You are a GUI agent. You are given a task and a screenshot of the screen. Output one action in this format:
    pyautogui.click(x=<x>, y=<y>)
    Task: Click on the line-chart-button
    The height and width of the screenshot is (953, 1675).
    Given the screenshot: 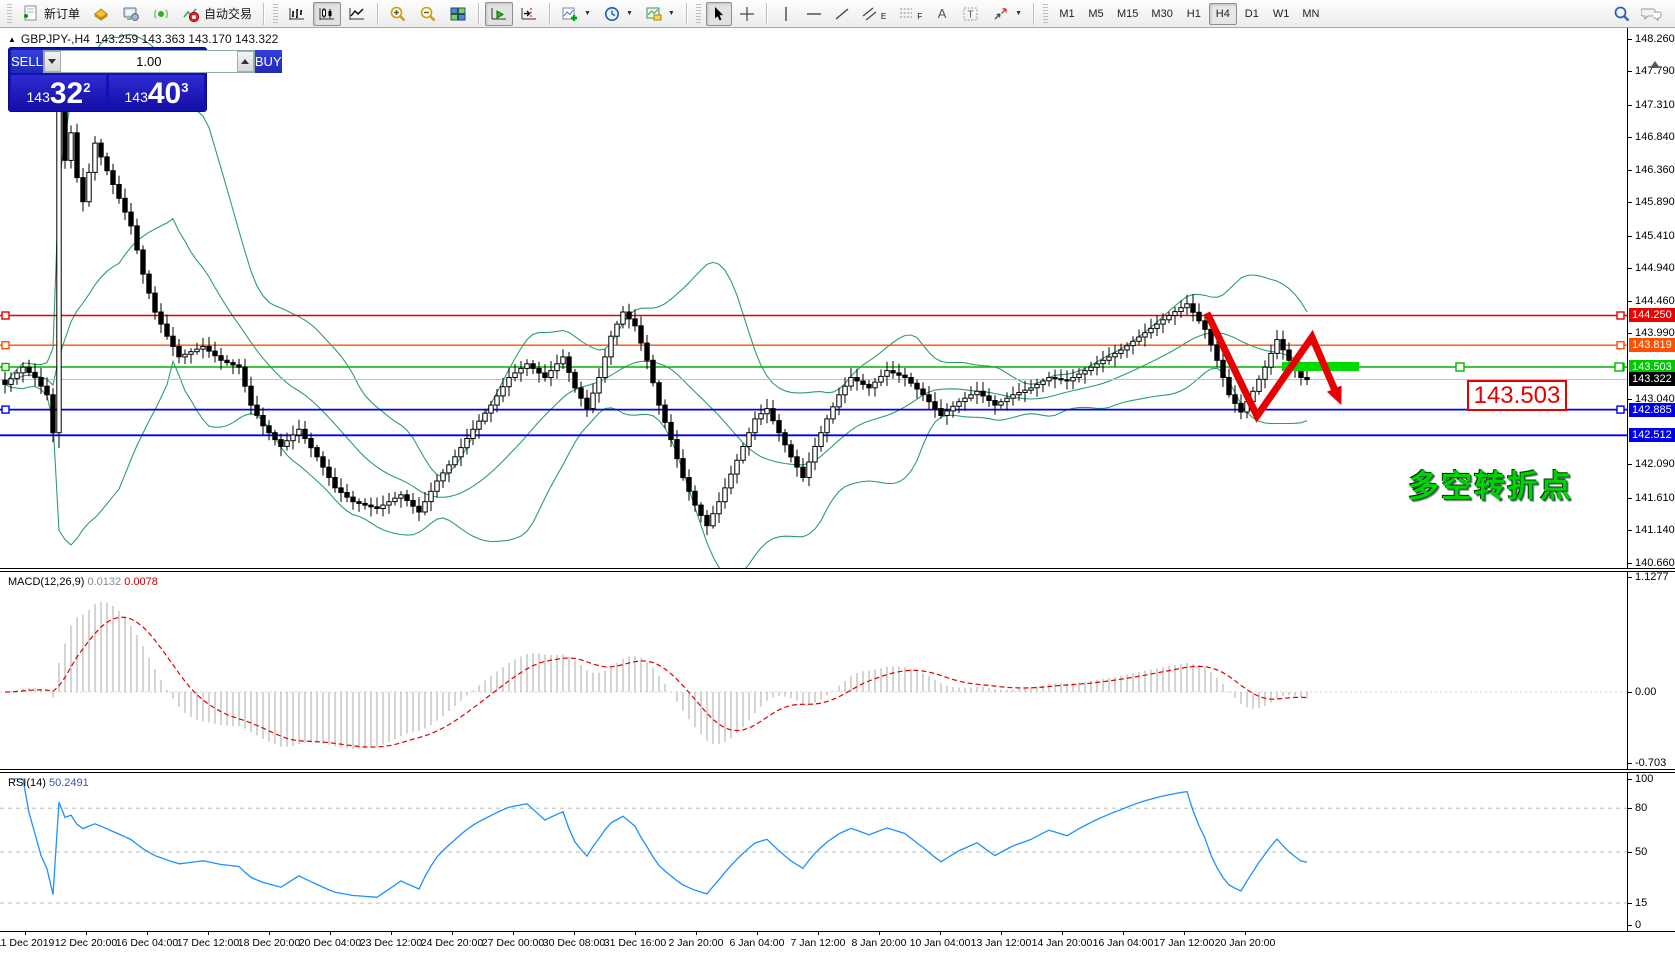 What is the action you would take?
    pyautogui.click(x=357, y=14)
    